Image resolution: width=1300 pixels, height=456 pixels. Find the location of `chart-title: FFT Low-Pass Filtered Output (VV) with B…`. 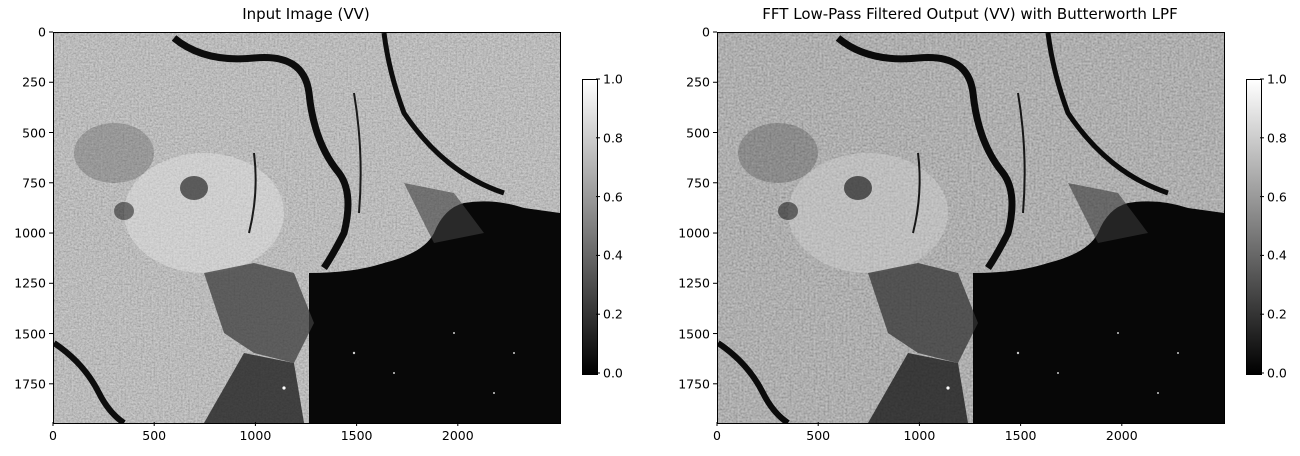

chart-title: FFT Low-Pass Filtered Output (VV) with B… is located at coordinates (970, 14).